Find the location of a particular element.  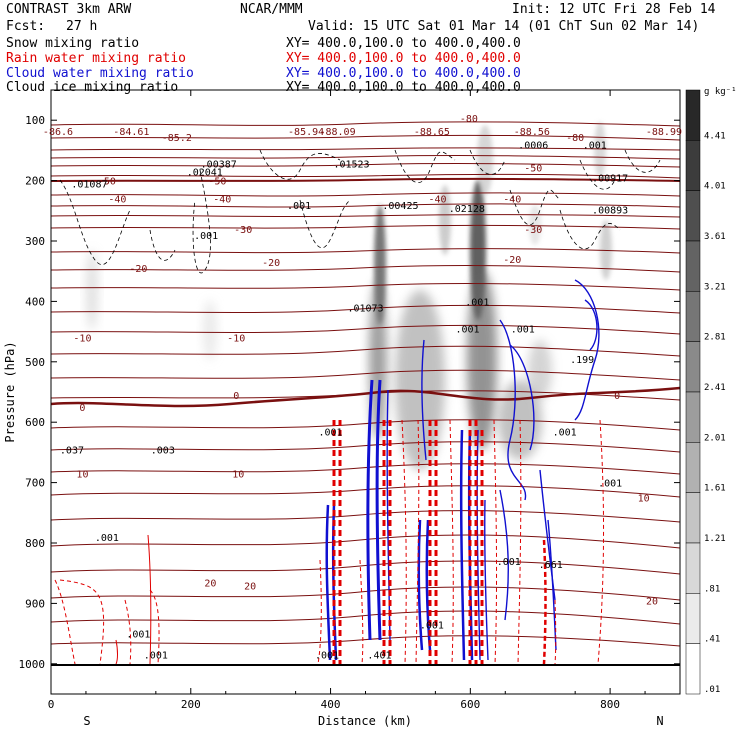

forecast-hours: 27 h is located at coordinates (82, 26).